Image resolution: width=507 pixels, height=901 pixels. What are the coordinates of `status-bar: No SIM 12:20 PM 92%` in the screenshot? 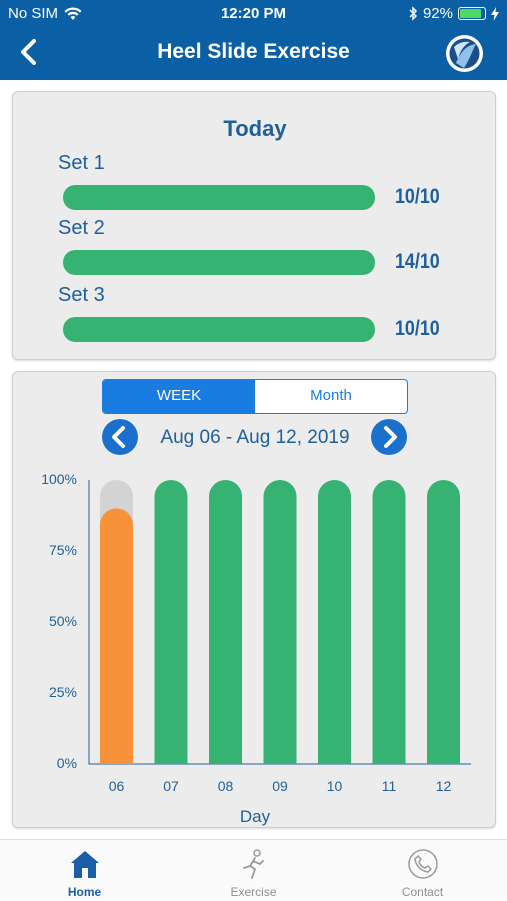 It's located at (253, 14).